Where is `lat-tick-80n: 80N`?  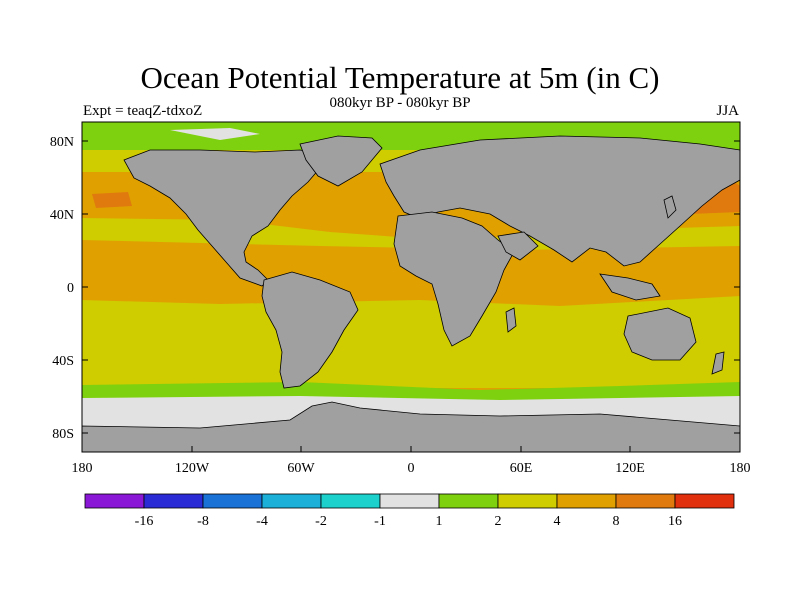 lat-tick-80n: 80N is located at coordinates (62, 142).